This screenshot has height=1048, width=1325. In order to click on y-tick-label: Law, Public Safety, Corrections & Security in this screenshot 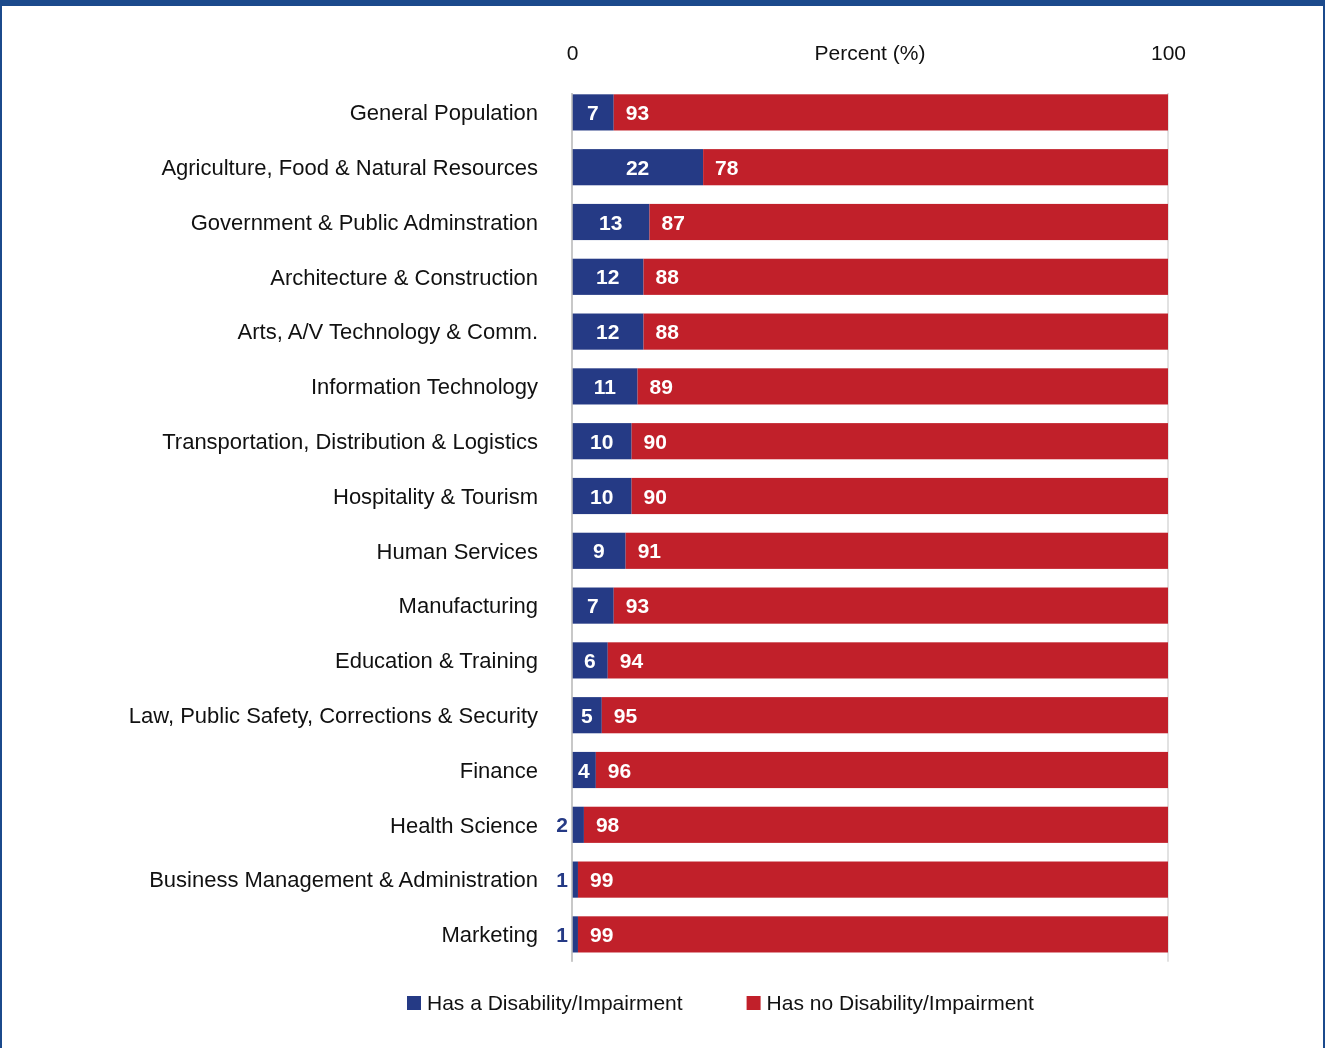, I will do `click(333, 715)`.